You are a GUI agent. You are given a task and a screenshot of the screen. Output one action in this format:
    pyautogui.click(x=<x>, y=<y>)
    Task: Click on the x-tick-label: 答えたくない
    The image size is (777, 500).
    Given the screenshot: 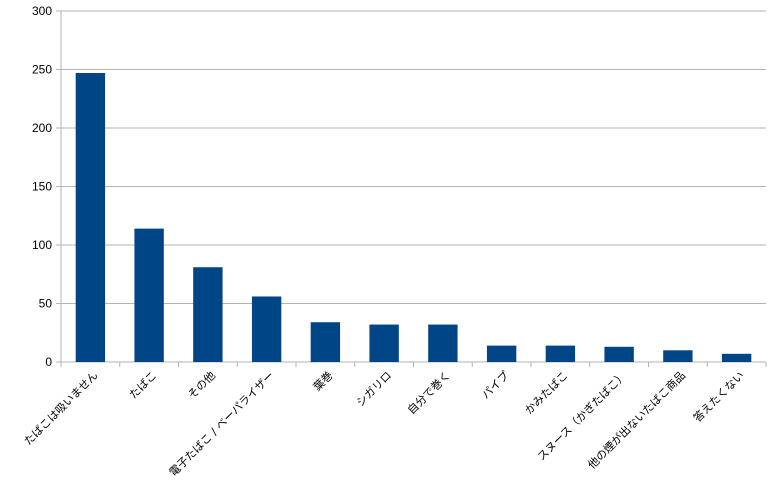 What is the action you would take?
    pyautogui.click(x=718, y=396)
    